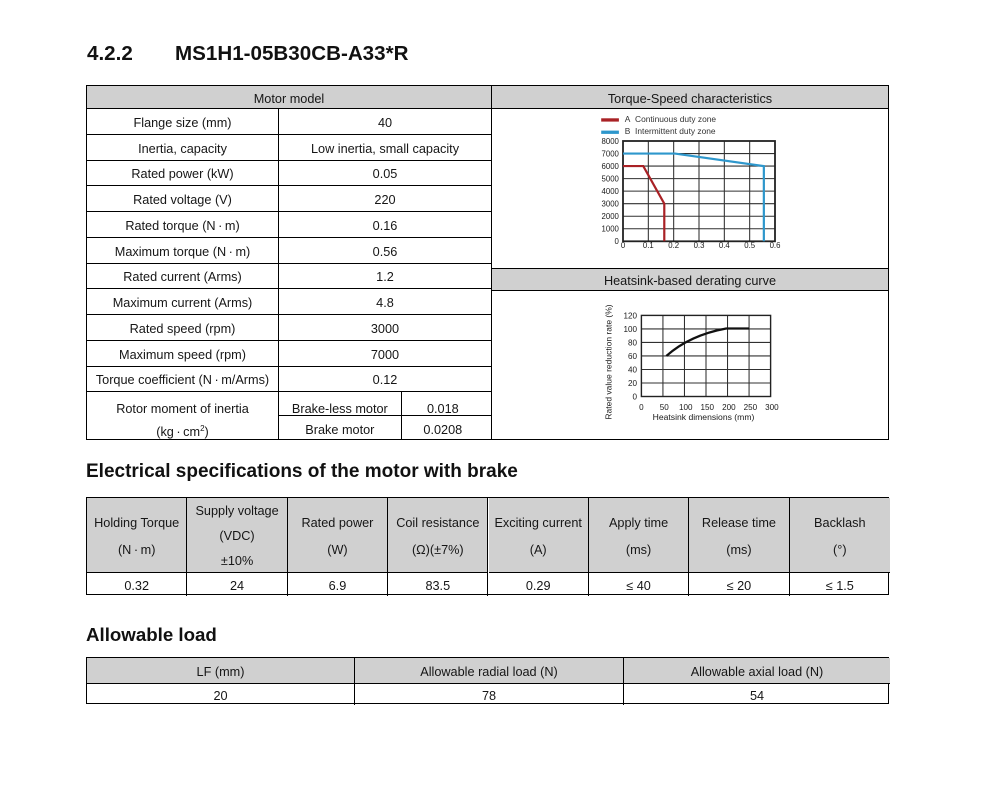  What do you see at coordinates (609, 361) in the screenshot?
I see `svg-text: Rated value reduction rate (%)` at bounding box center [609, 361].